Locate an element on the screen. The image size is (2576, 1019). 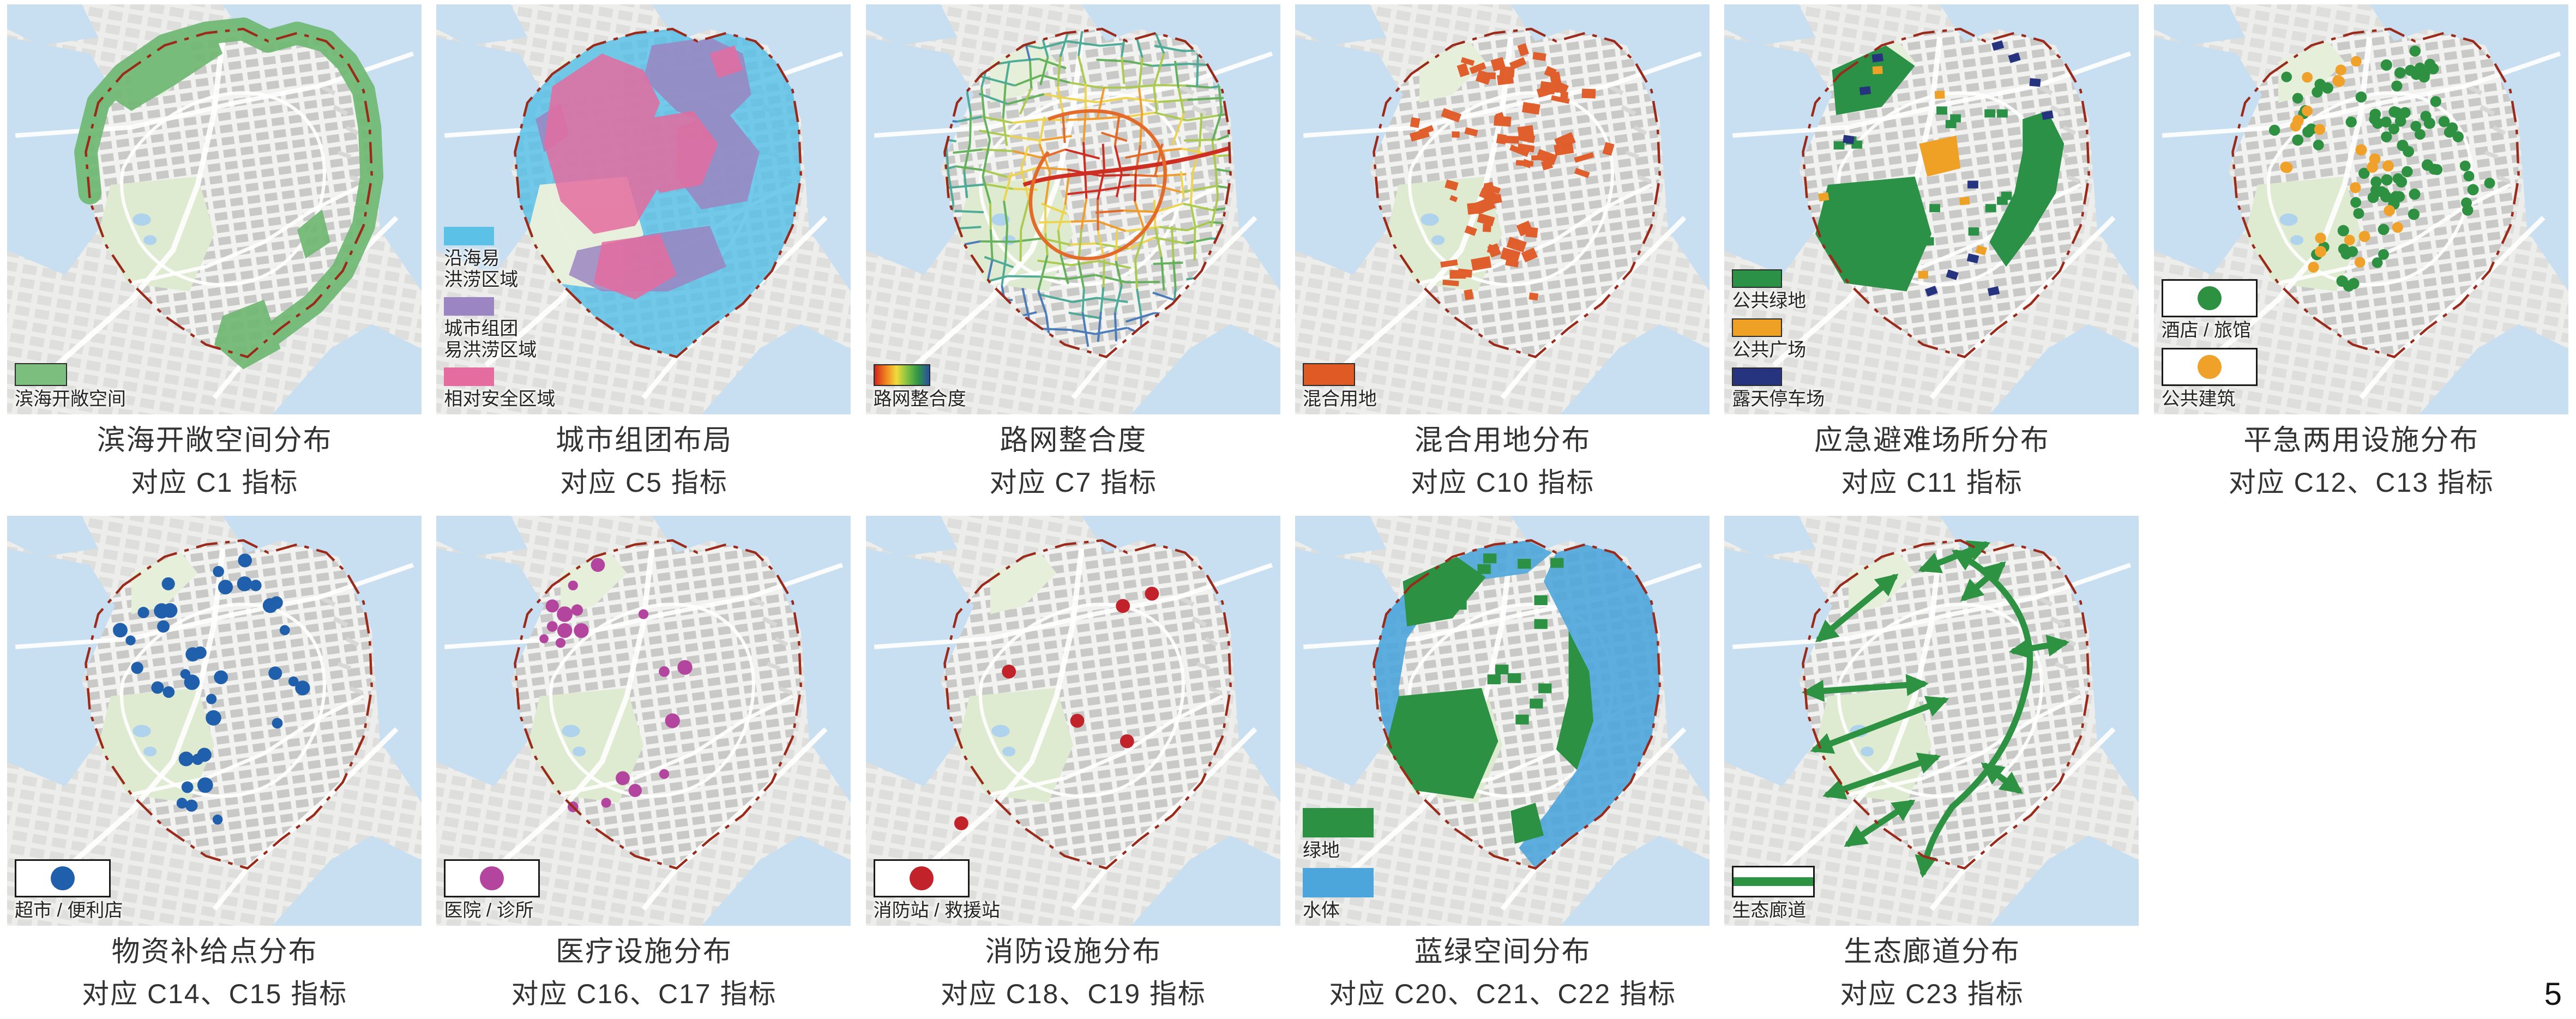
map-medical-facilities: 医院 / 诊所 is located at coordinates (643, 721).